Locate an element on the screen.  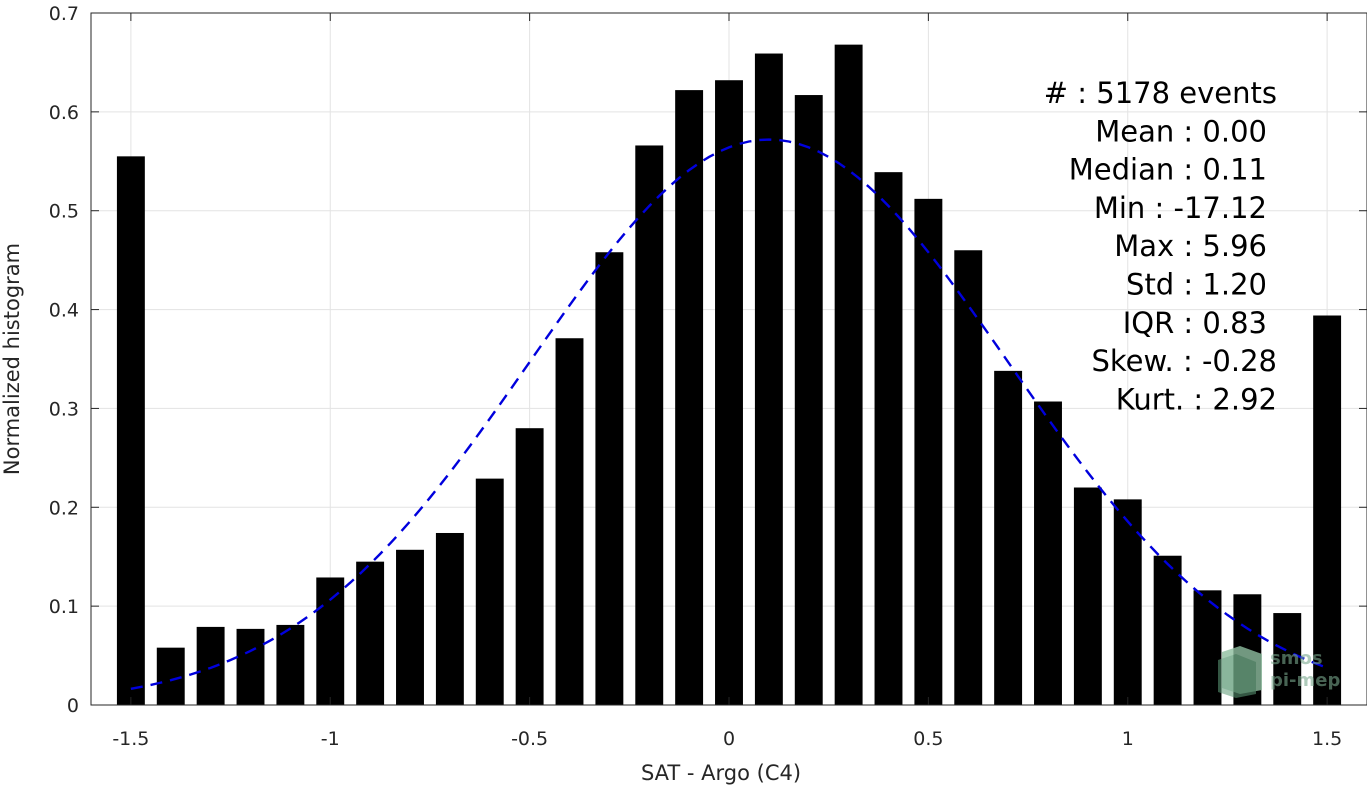
logo-mark-shadow-icon is located at coordinates (1237, 676).